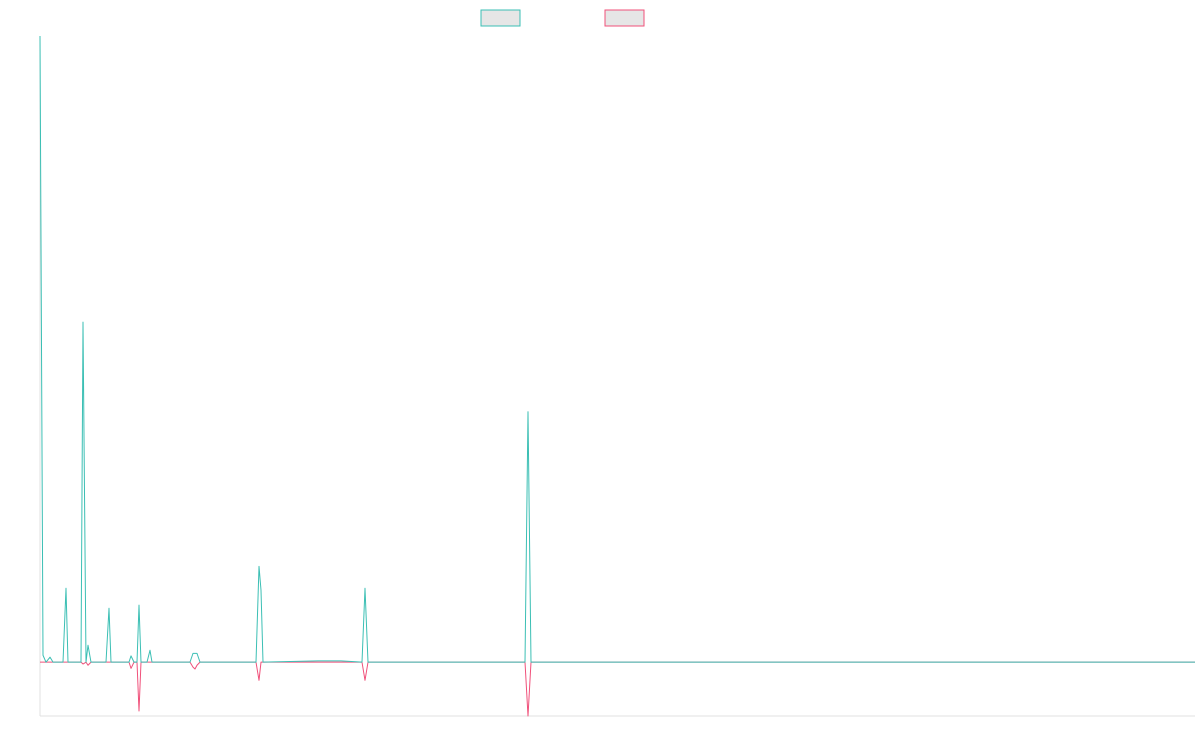  What do you see at coordinates (617, 689) in the screenshot?
I see `series-line` at bounding box center [617, 689].